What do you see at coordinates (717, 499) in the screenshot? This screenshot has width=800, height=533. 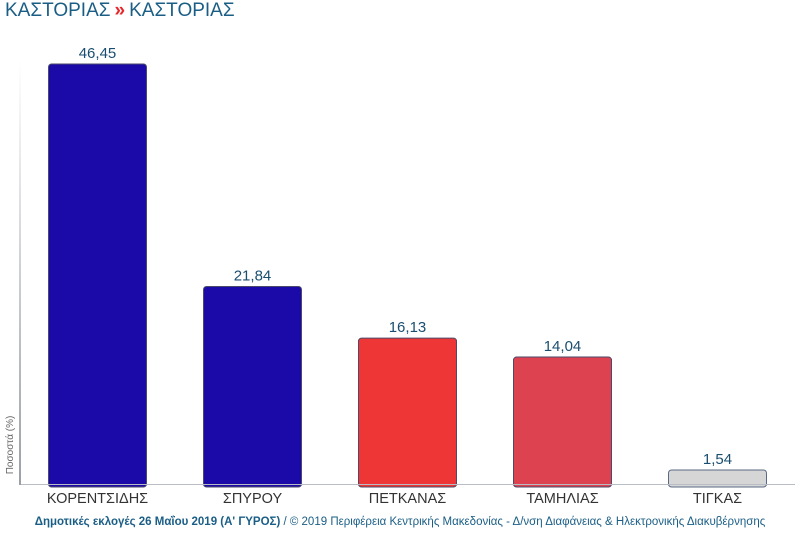 I see `category-label-5: ΤΙΓΚΑΣ` at bounding box center [717, 499].